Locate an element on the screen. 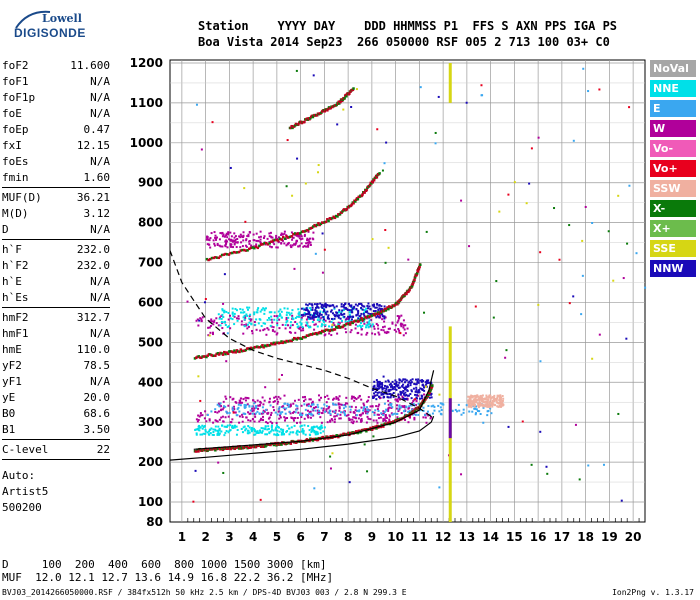 This screenshot has width=700, height=600. legend-item: NNW is located at coordinates (673, 268).